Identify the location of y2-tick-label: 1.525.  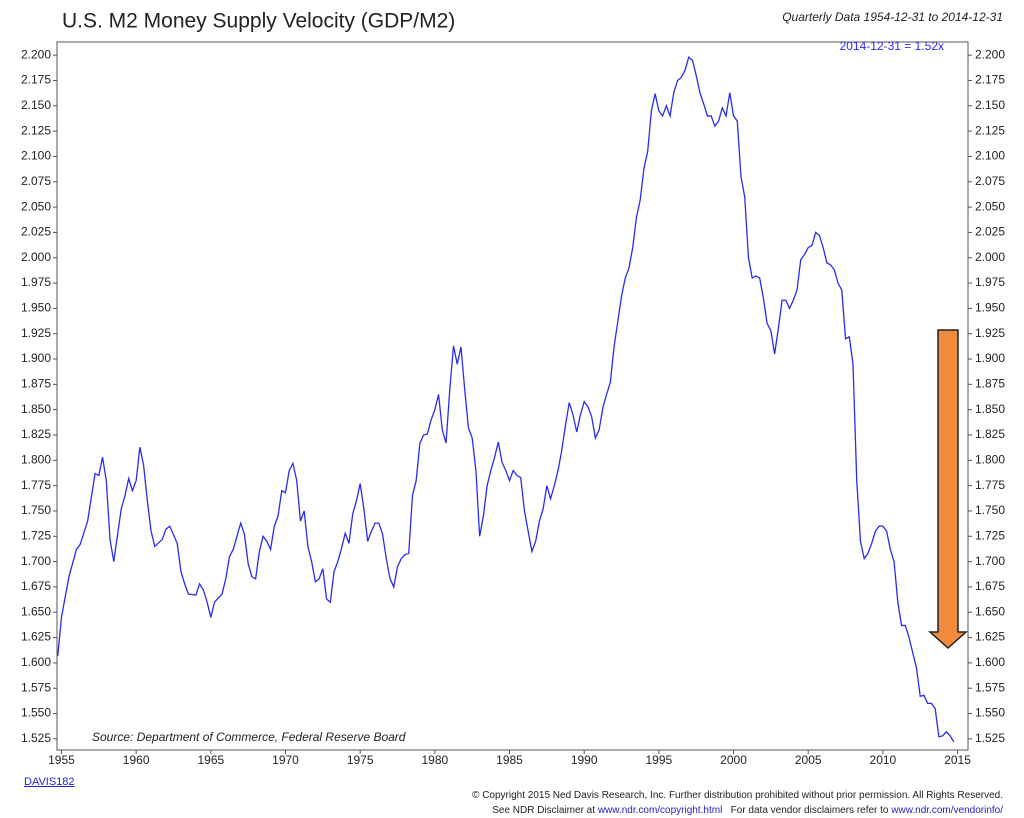
(990, 738).